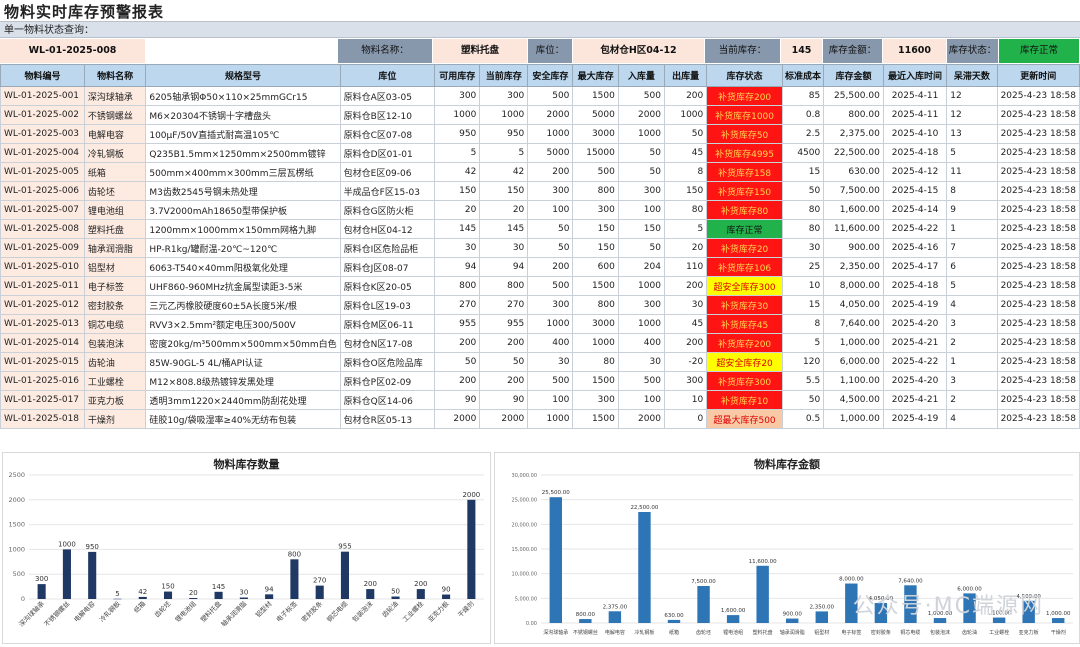 This screenshot has height=647, width=1080. I want to click on column-header: 标准成本, so click(803, 75).